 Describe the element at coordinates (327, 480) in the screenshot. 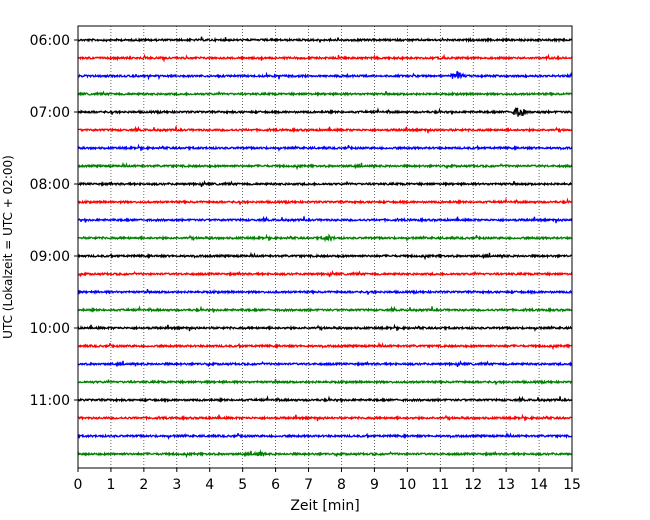

I see `x-axis: 0 1 2 3 4 5 6 7 8 9 10 11 12 13 14 15` at that location.